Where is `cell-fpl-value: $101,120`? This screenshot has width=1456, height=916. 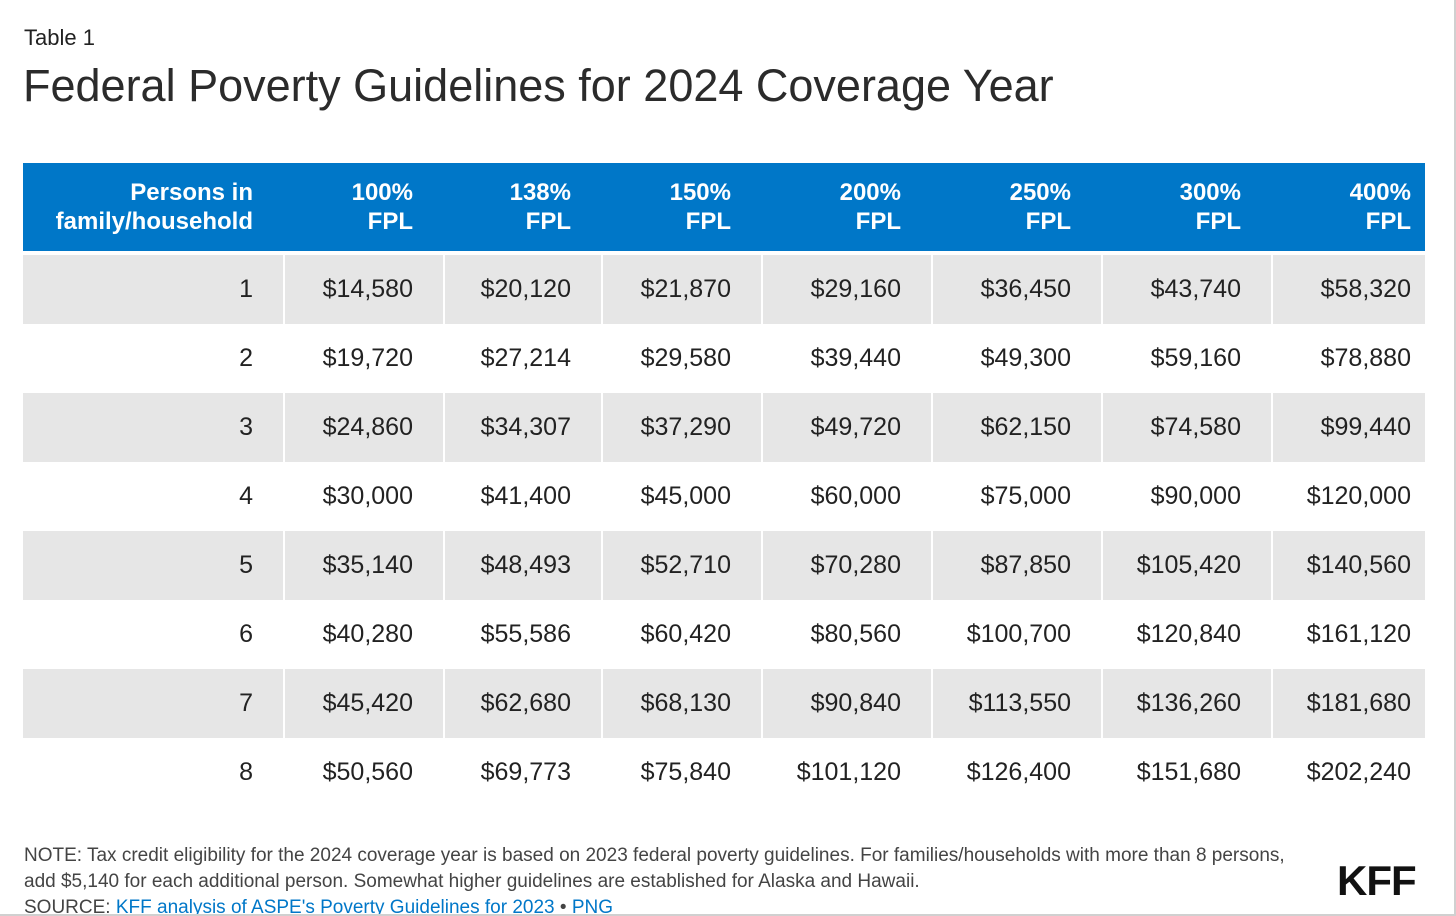
cell-fpl-value: $101,120 is located at coordinates (846, 772).